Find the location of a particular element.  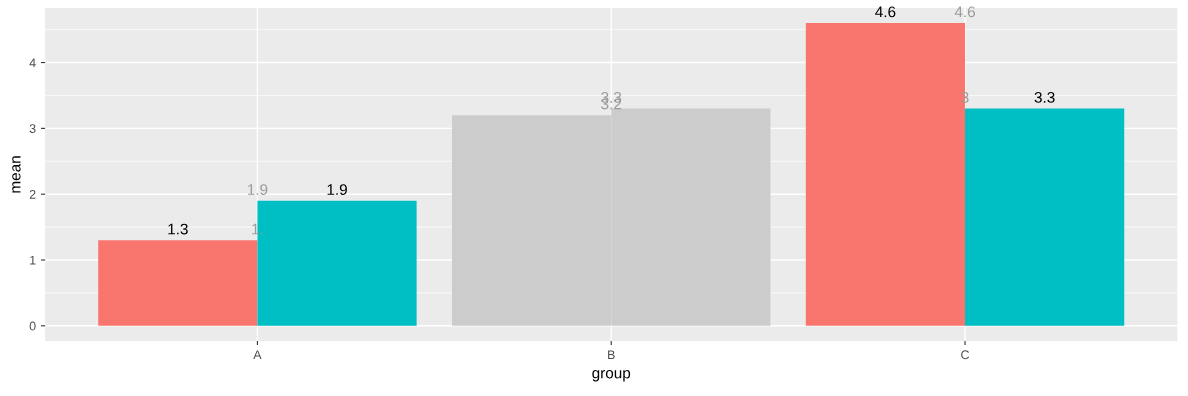

data-label: 1.9 is located at coordinates (337, 189).